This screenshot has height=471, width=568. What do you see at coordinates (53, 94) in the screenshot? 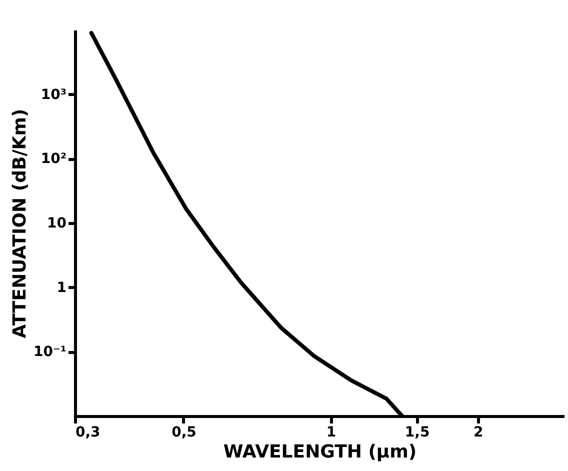
I see `y-tick-label: 10³` at bounding box center [53, 94].